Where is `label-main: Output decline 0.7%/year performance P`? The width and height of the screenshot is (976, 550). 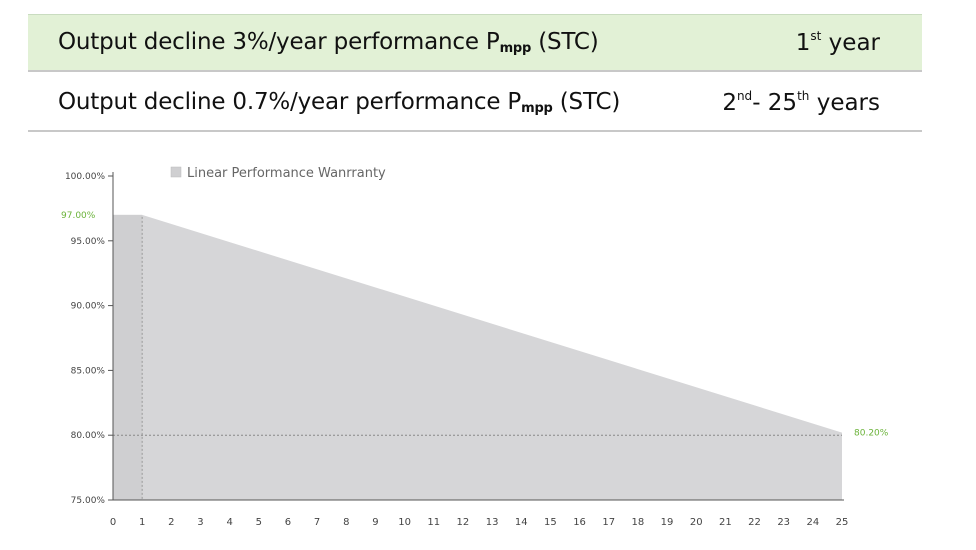 label-main: Output decline 0.7%/year performance P is located at coordinates (290, 101).